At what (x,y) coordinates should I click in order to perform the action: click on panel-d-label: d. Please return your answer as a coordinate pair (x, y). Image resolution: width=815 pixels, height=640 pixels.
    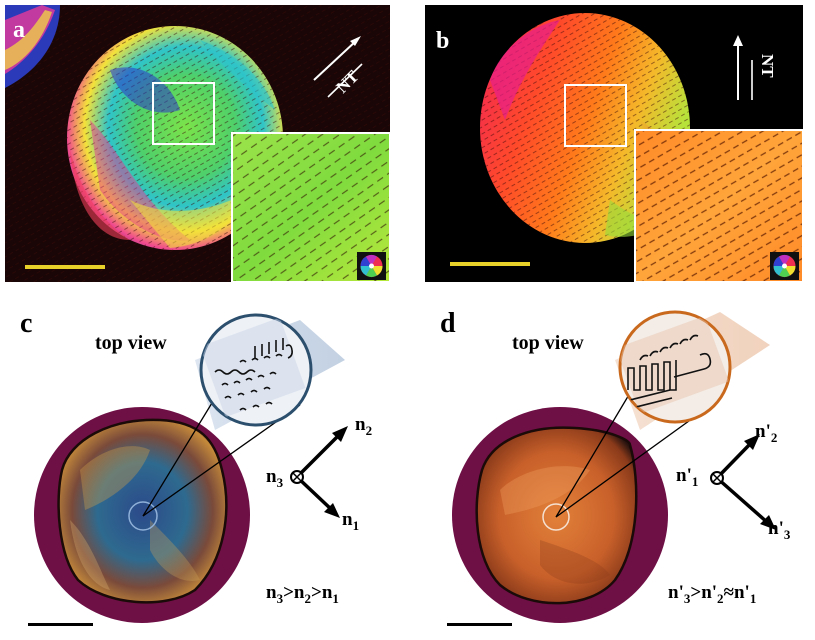
    Looking at the image, I should click on (448, 323).